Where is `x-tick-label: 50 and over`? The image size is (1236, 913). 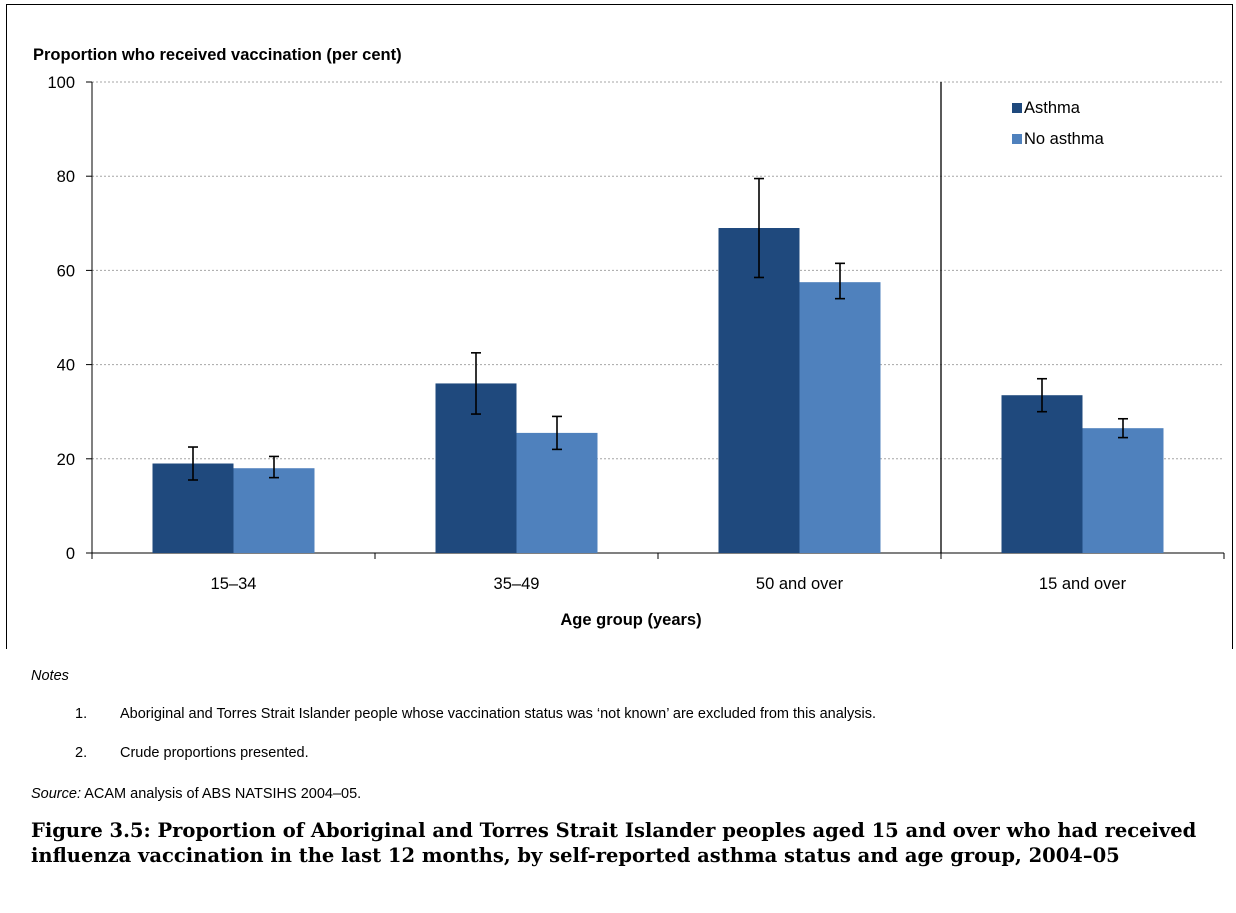
x-tick-label: 50 and over is located at coordinates (800, 584).